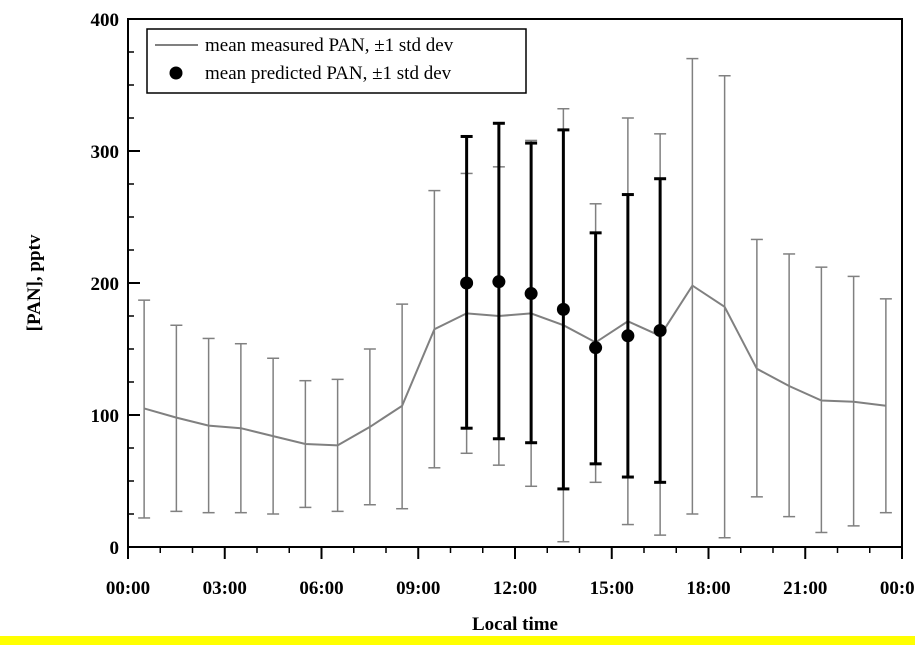 The image size is (915, 645). Describe the element at coordinates (328, 73) in the screenshot. I see `legend-label-predicted: mean predicted PAN, ±1 std dev` at that location.